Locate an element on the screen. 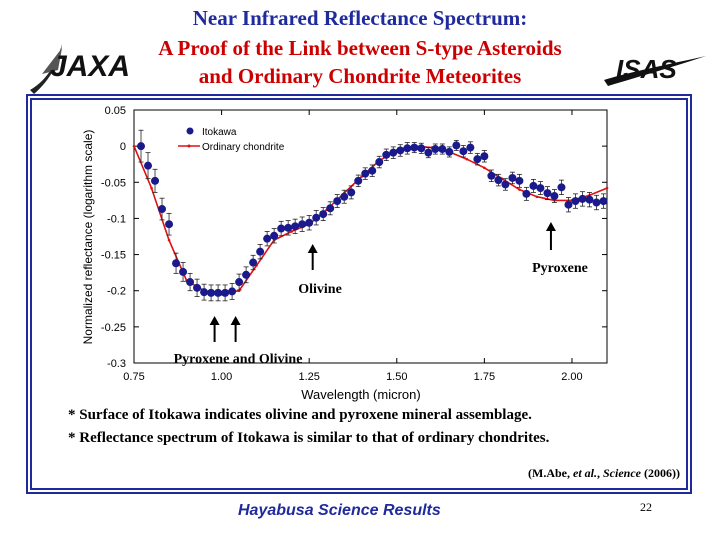 The width and height of the screenshot is (720, 540). annotation-pyroxene: Pyroxene is located at coordinates (560, 268).